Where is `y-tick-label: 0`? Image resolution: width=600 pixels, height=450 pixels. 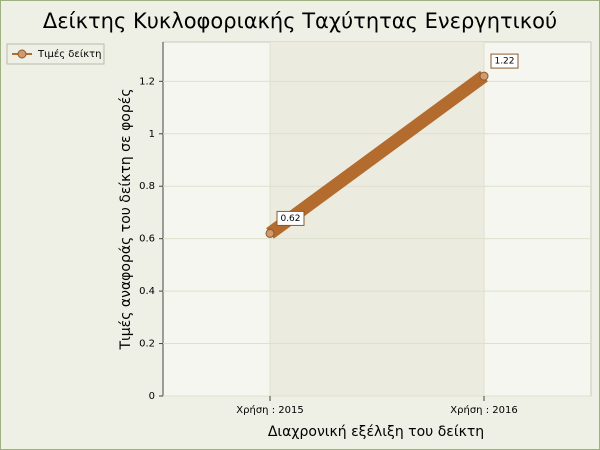
y-tick-label: 0 is located at coordinates (152, 396).